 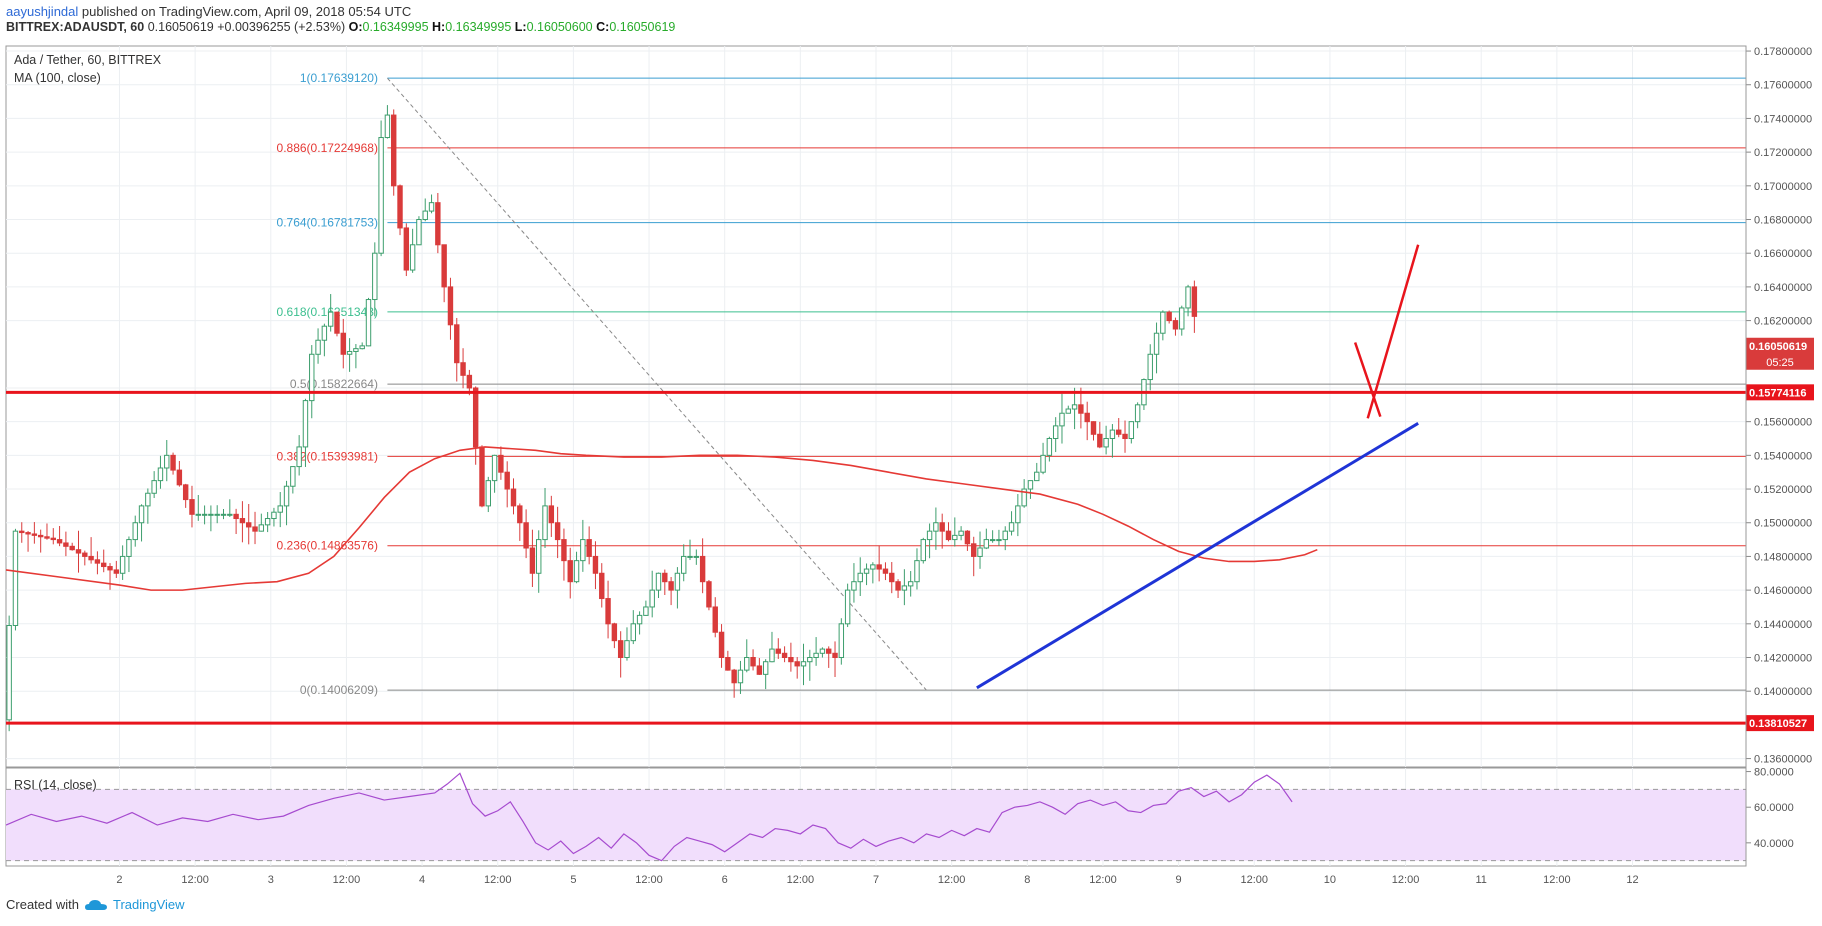 I want to click on footer: Created with TradingView, so click(x=95, y=904).